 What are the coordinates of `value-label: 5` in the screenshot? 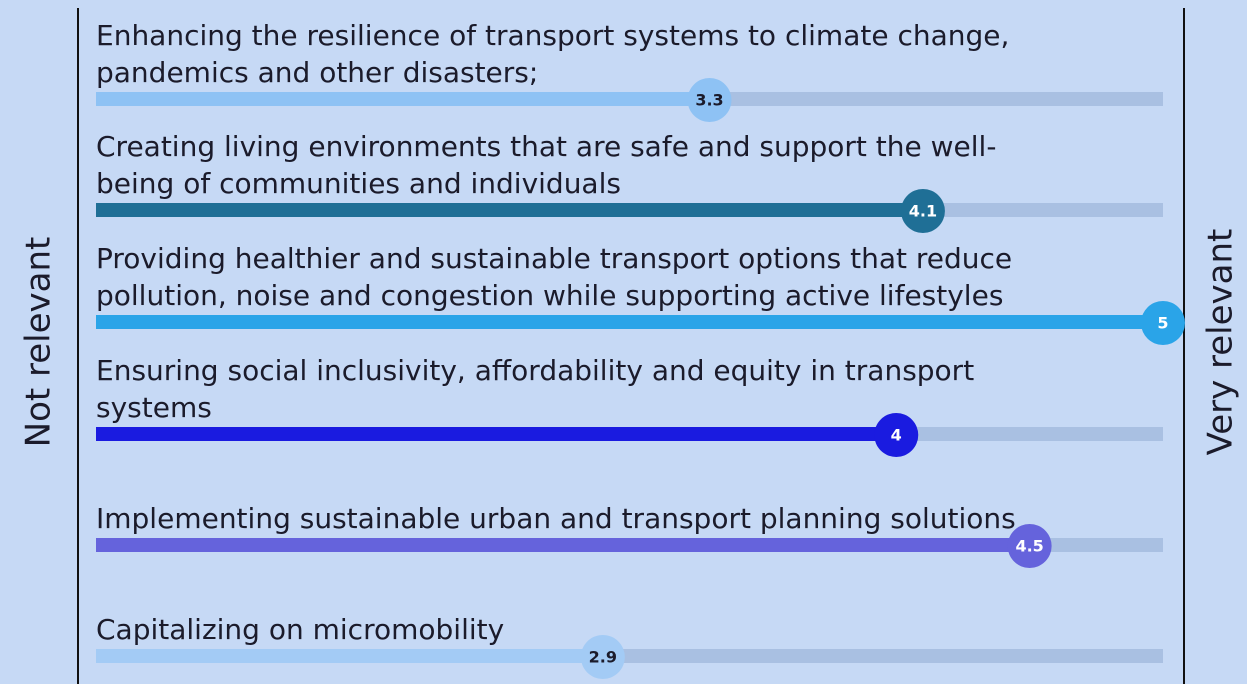 It's located at (1162, 323).